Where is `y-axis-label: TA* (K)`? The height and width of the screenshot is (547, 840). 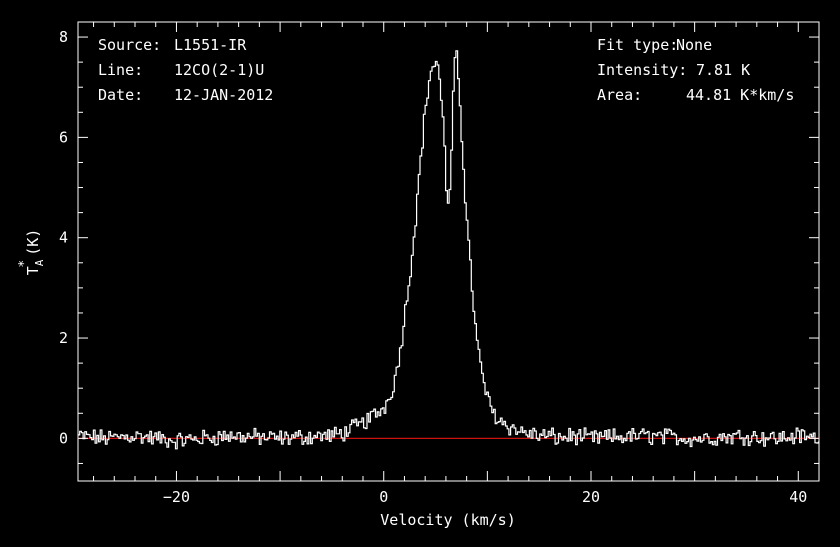 y-axis-label: TA* (K) is located at coordinates (31, 252).